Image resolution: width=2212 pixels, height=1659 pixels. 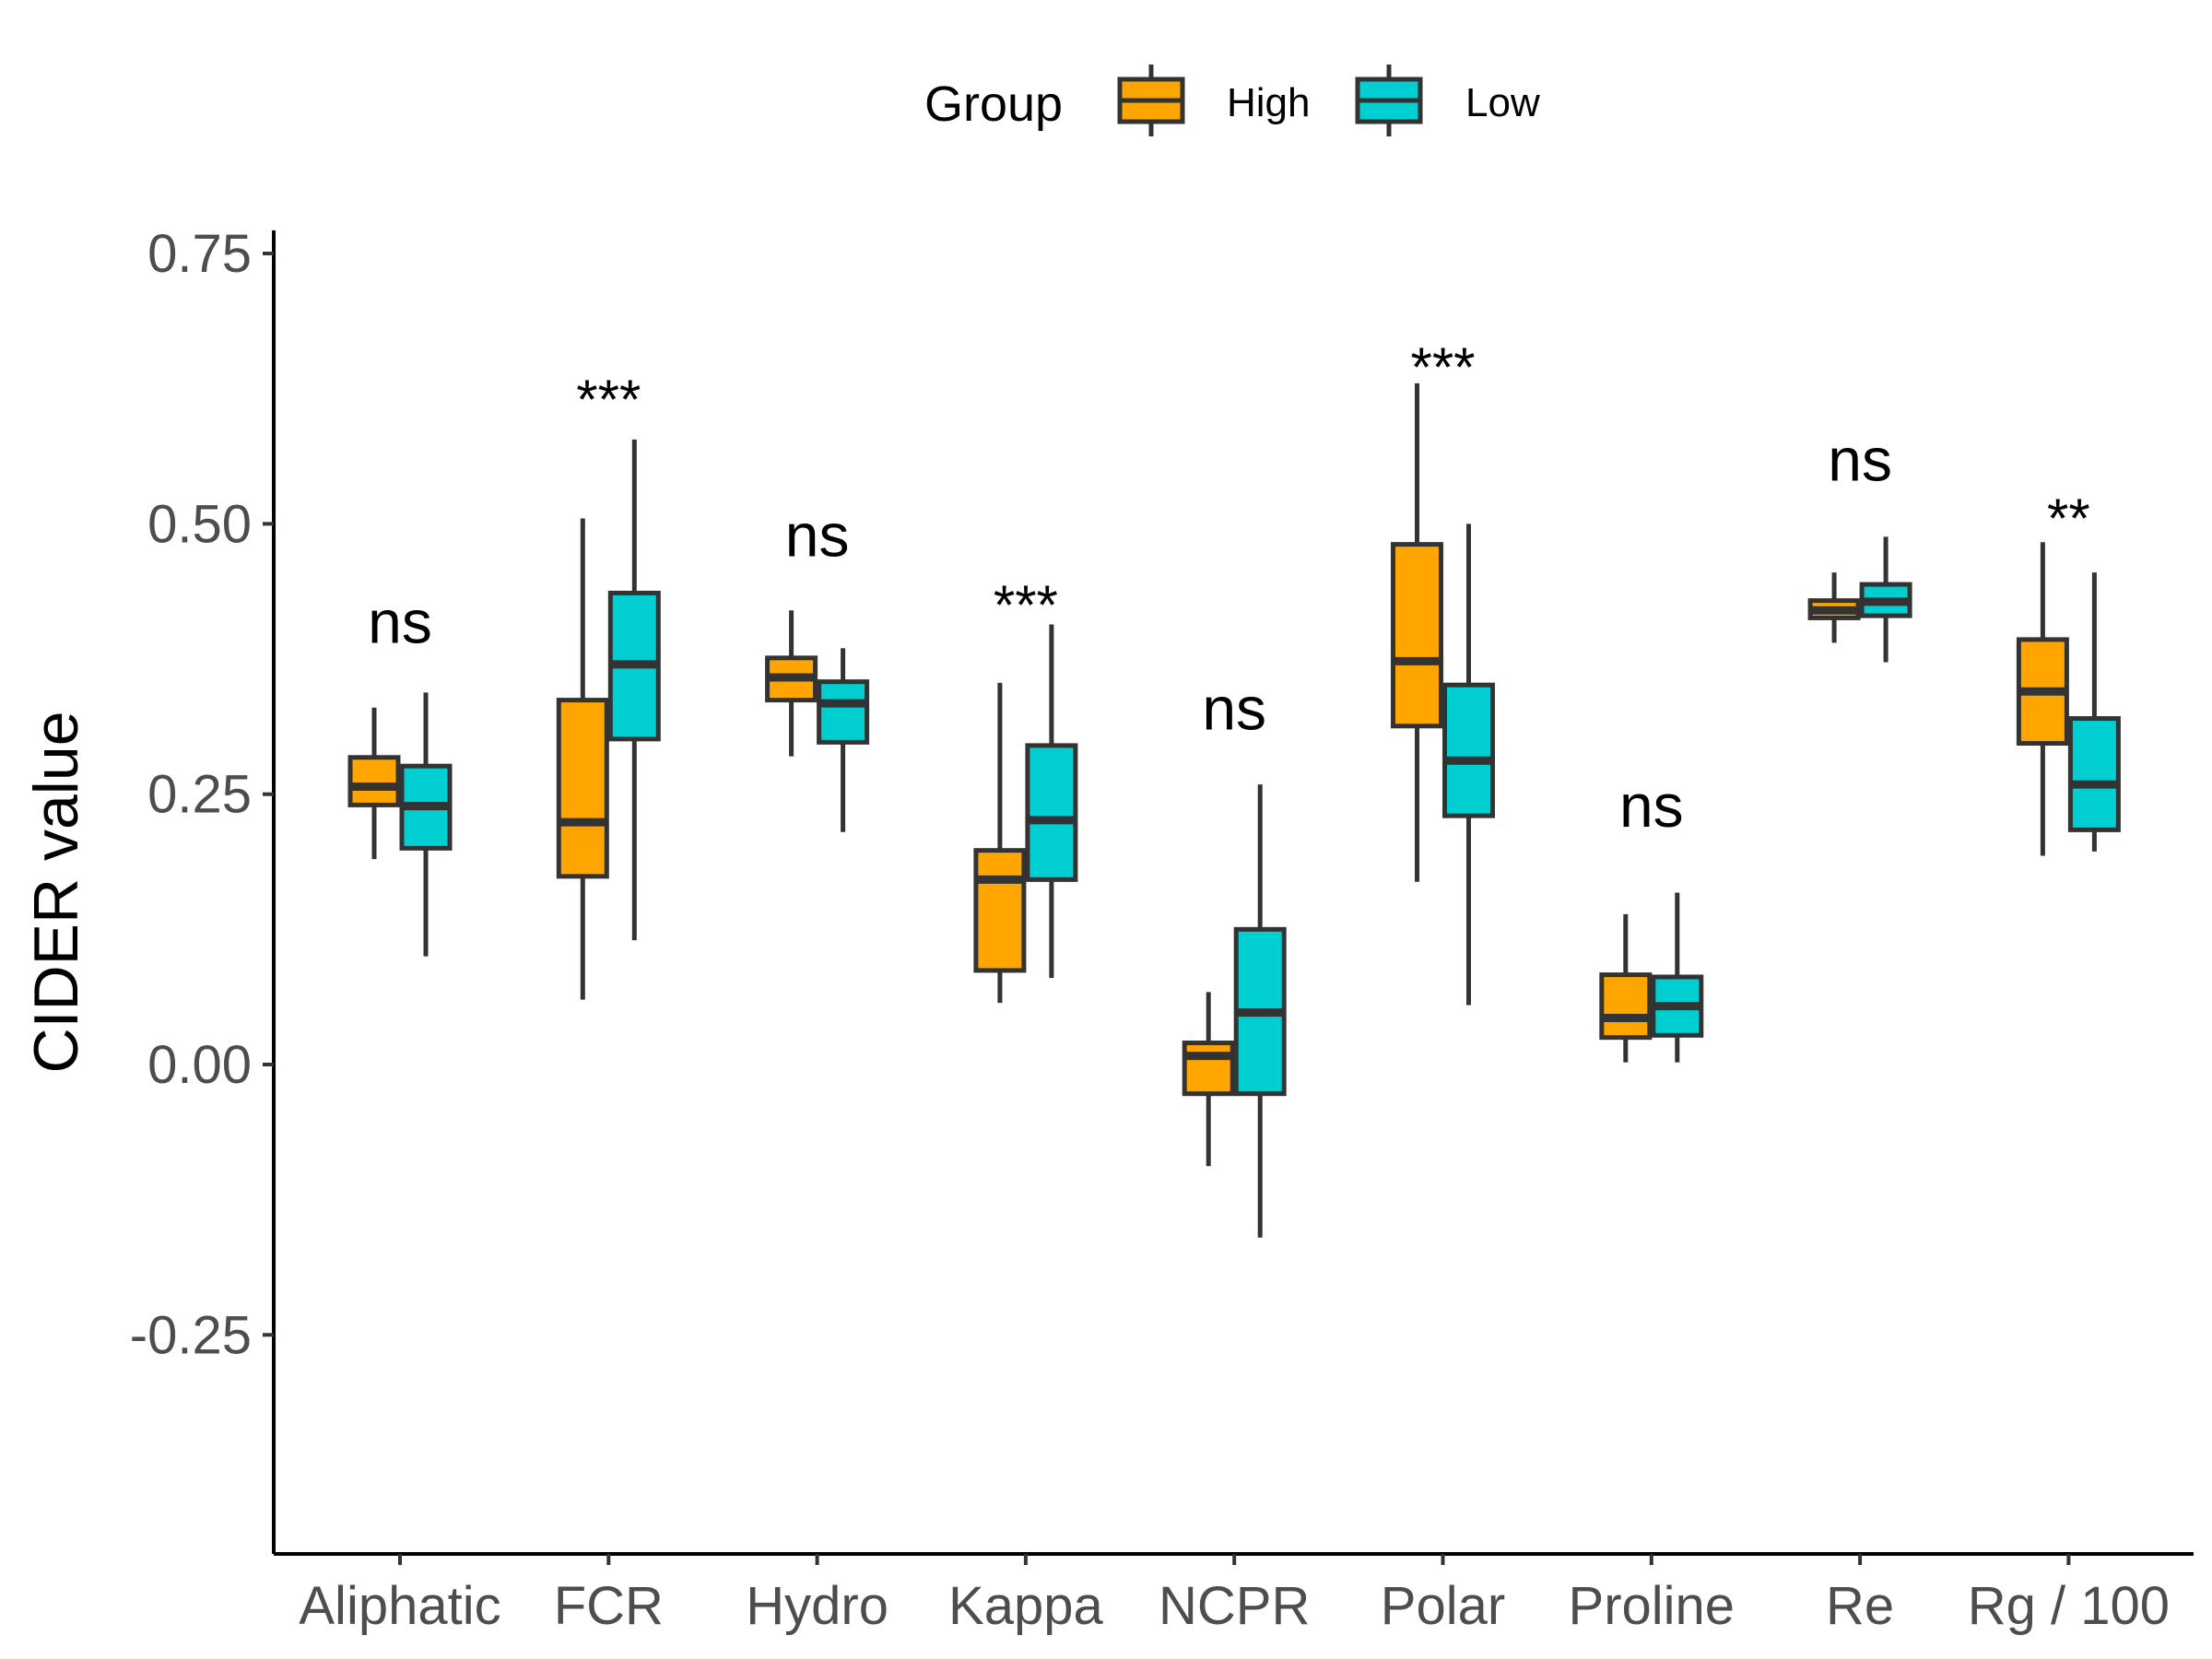 What do you see at coordinates (1234, 1606) in the screenshot?
I see `x-tick-label: NCPR` at bounding box center [1234, 1606].